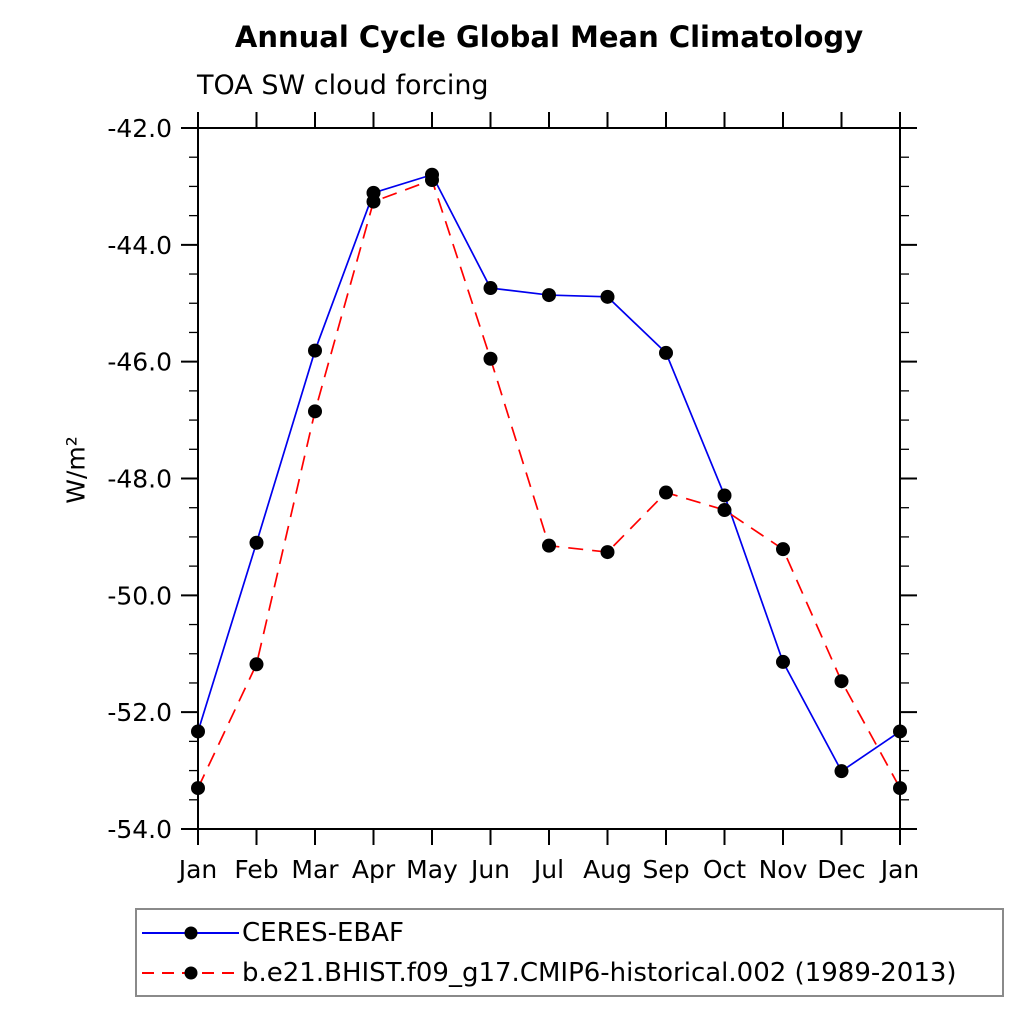  Describe the element at coordinates (432, 869) in the screenshot. I see `x-tick-label: May` at that location.